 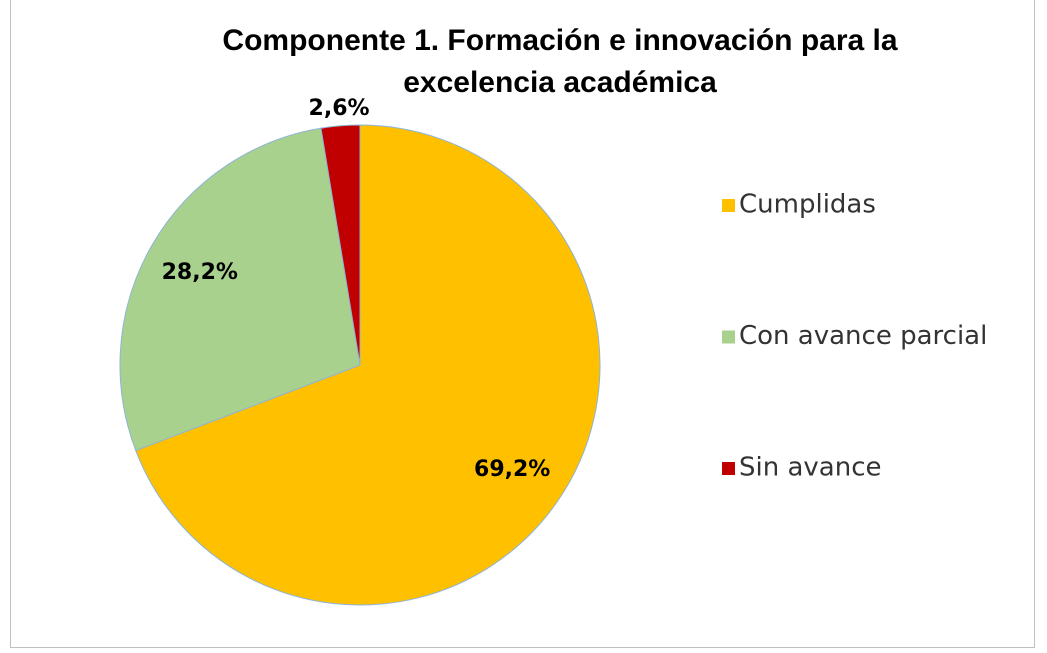 I want to click on data-label: 28,2%, so click(x=200, y=272).